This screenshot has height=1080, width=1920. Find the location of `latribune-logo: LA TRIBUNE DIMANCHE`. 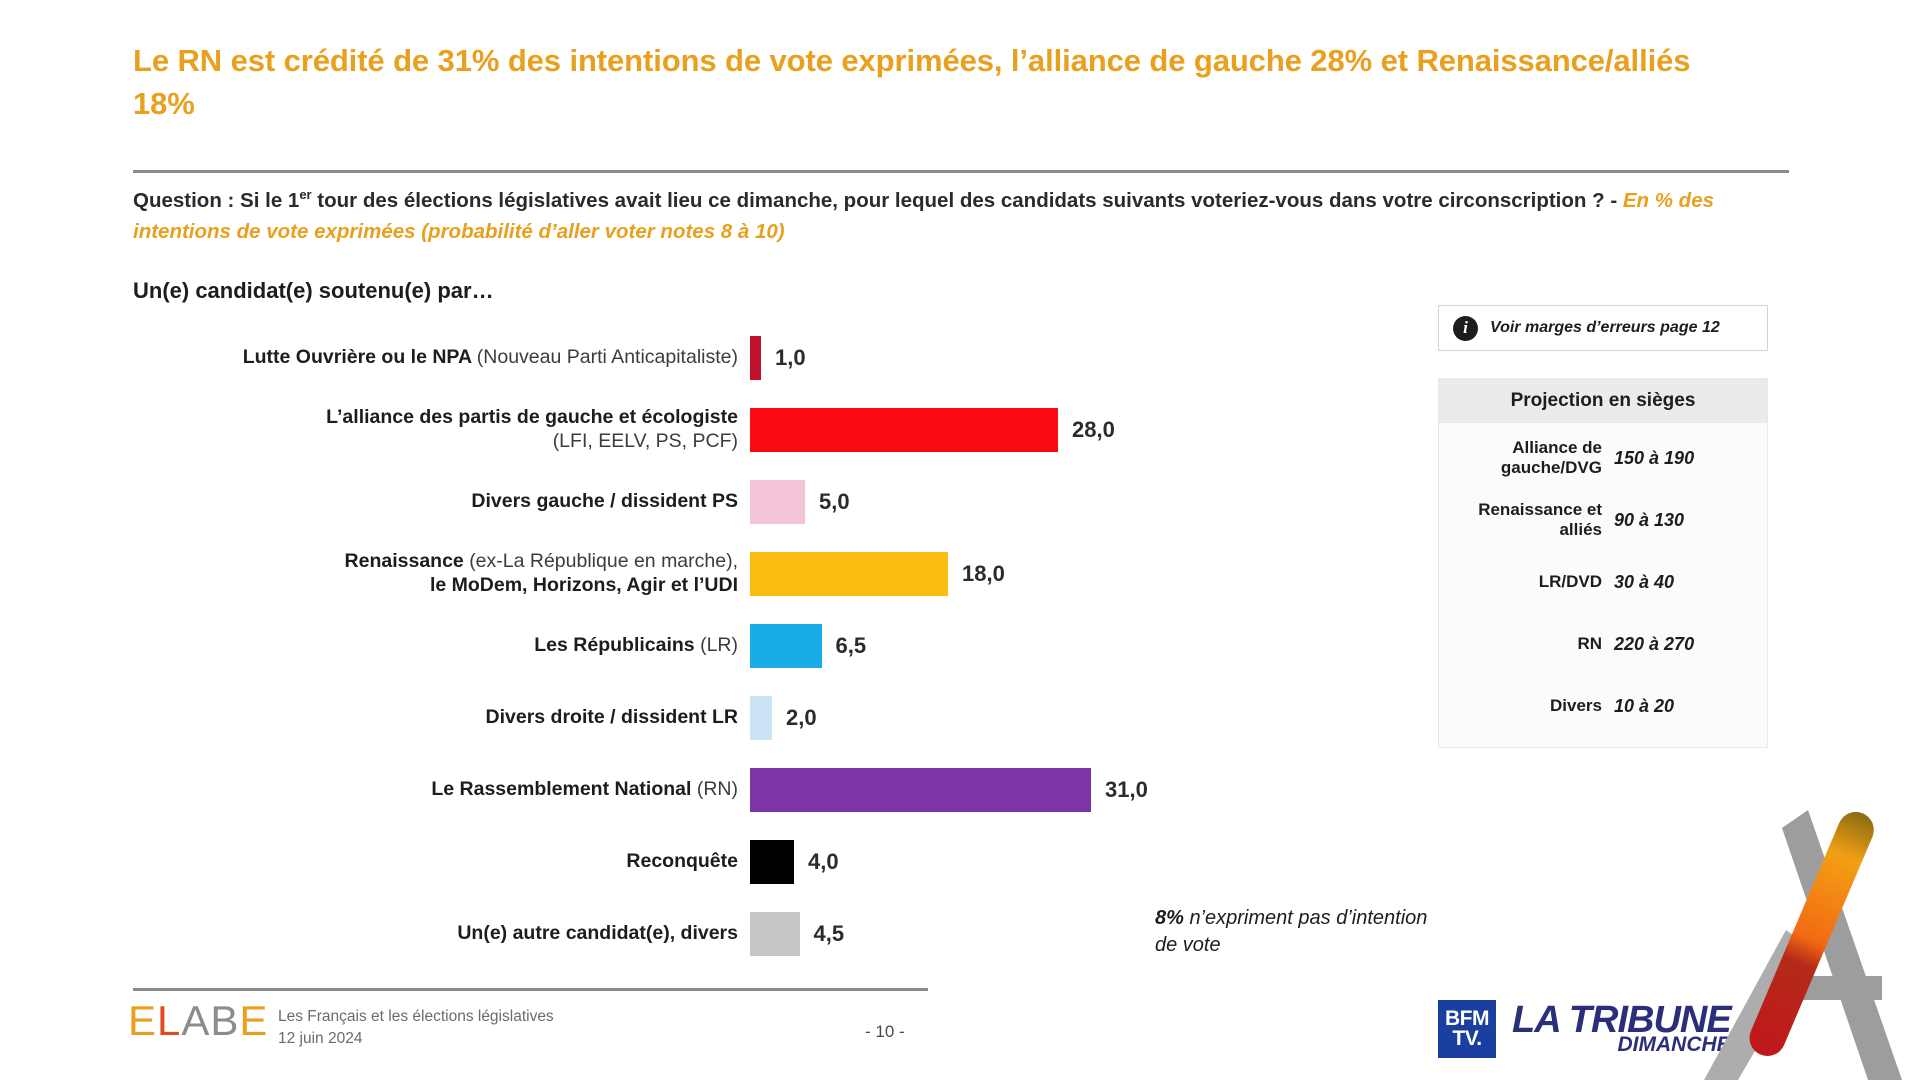

latribune-logo: LA TRIBUNE DIMANCHE is located at coordinates (1622, 1026).